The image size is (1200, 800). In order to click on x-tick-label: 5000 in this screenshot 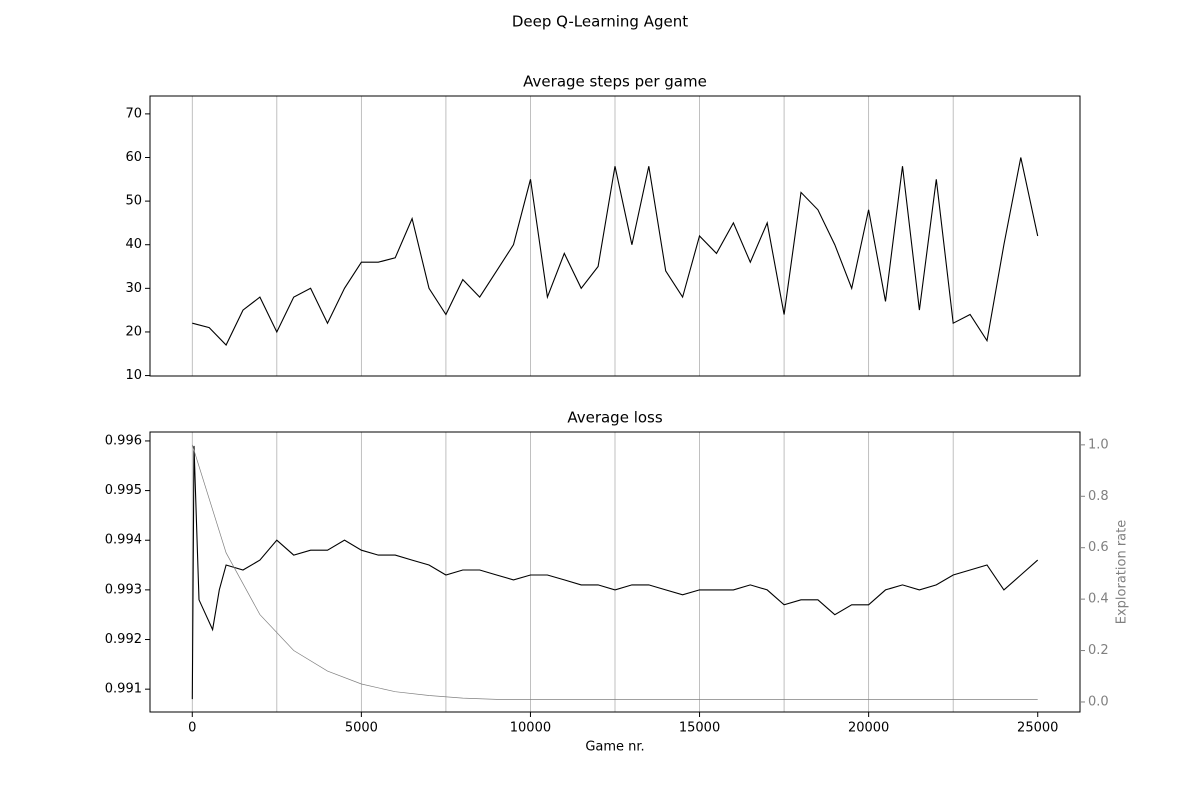, I will do `click(361, 728)`.